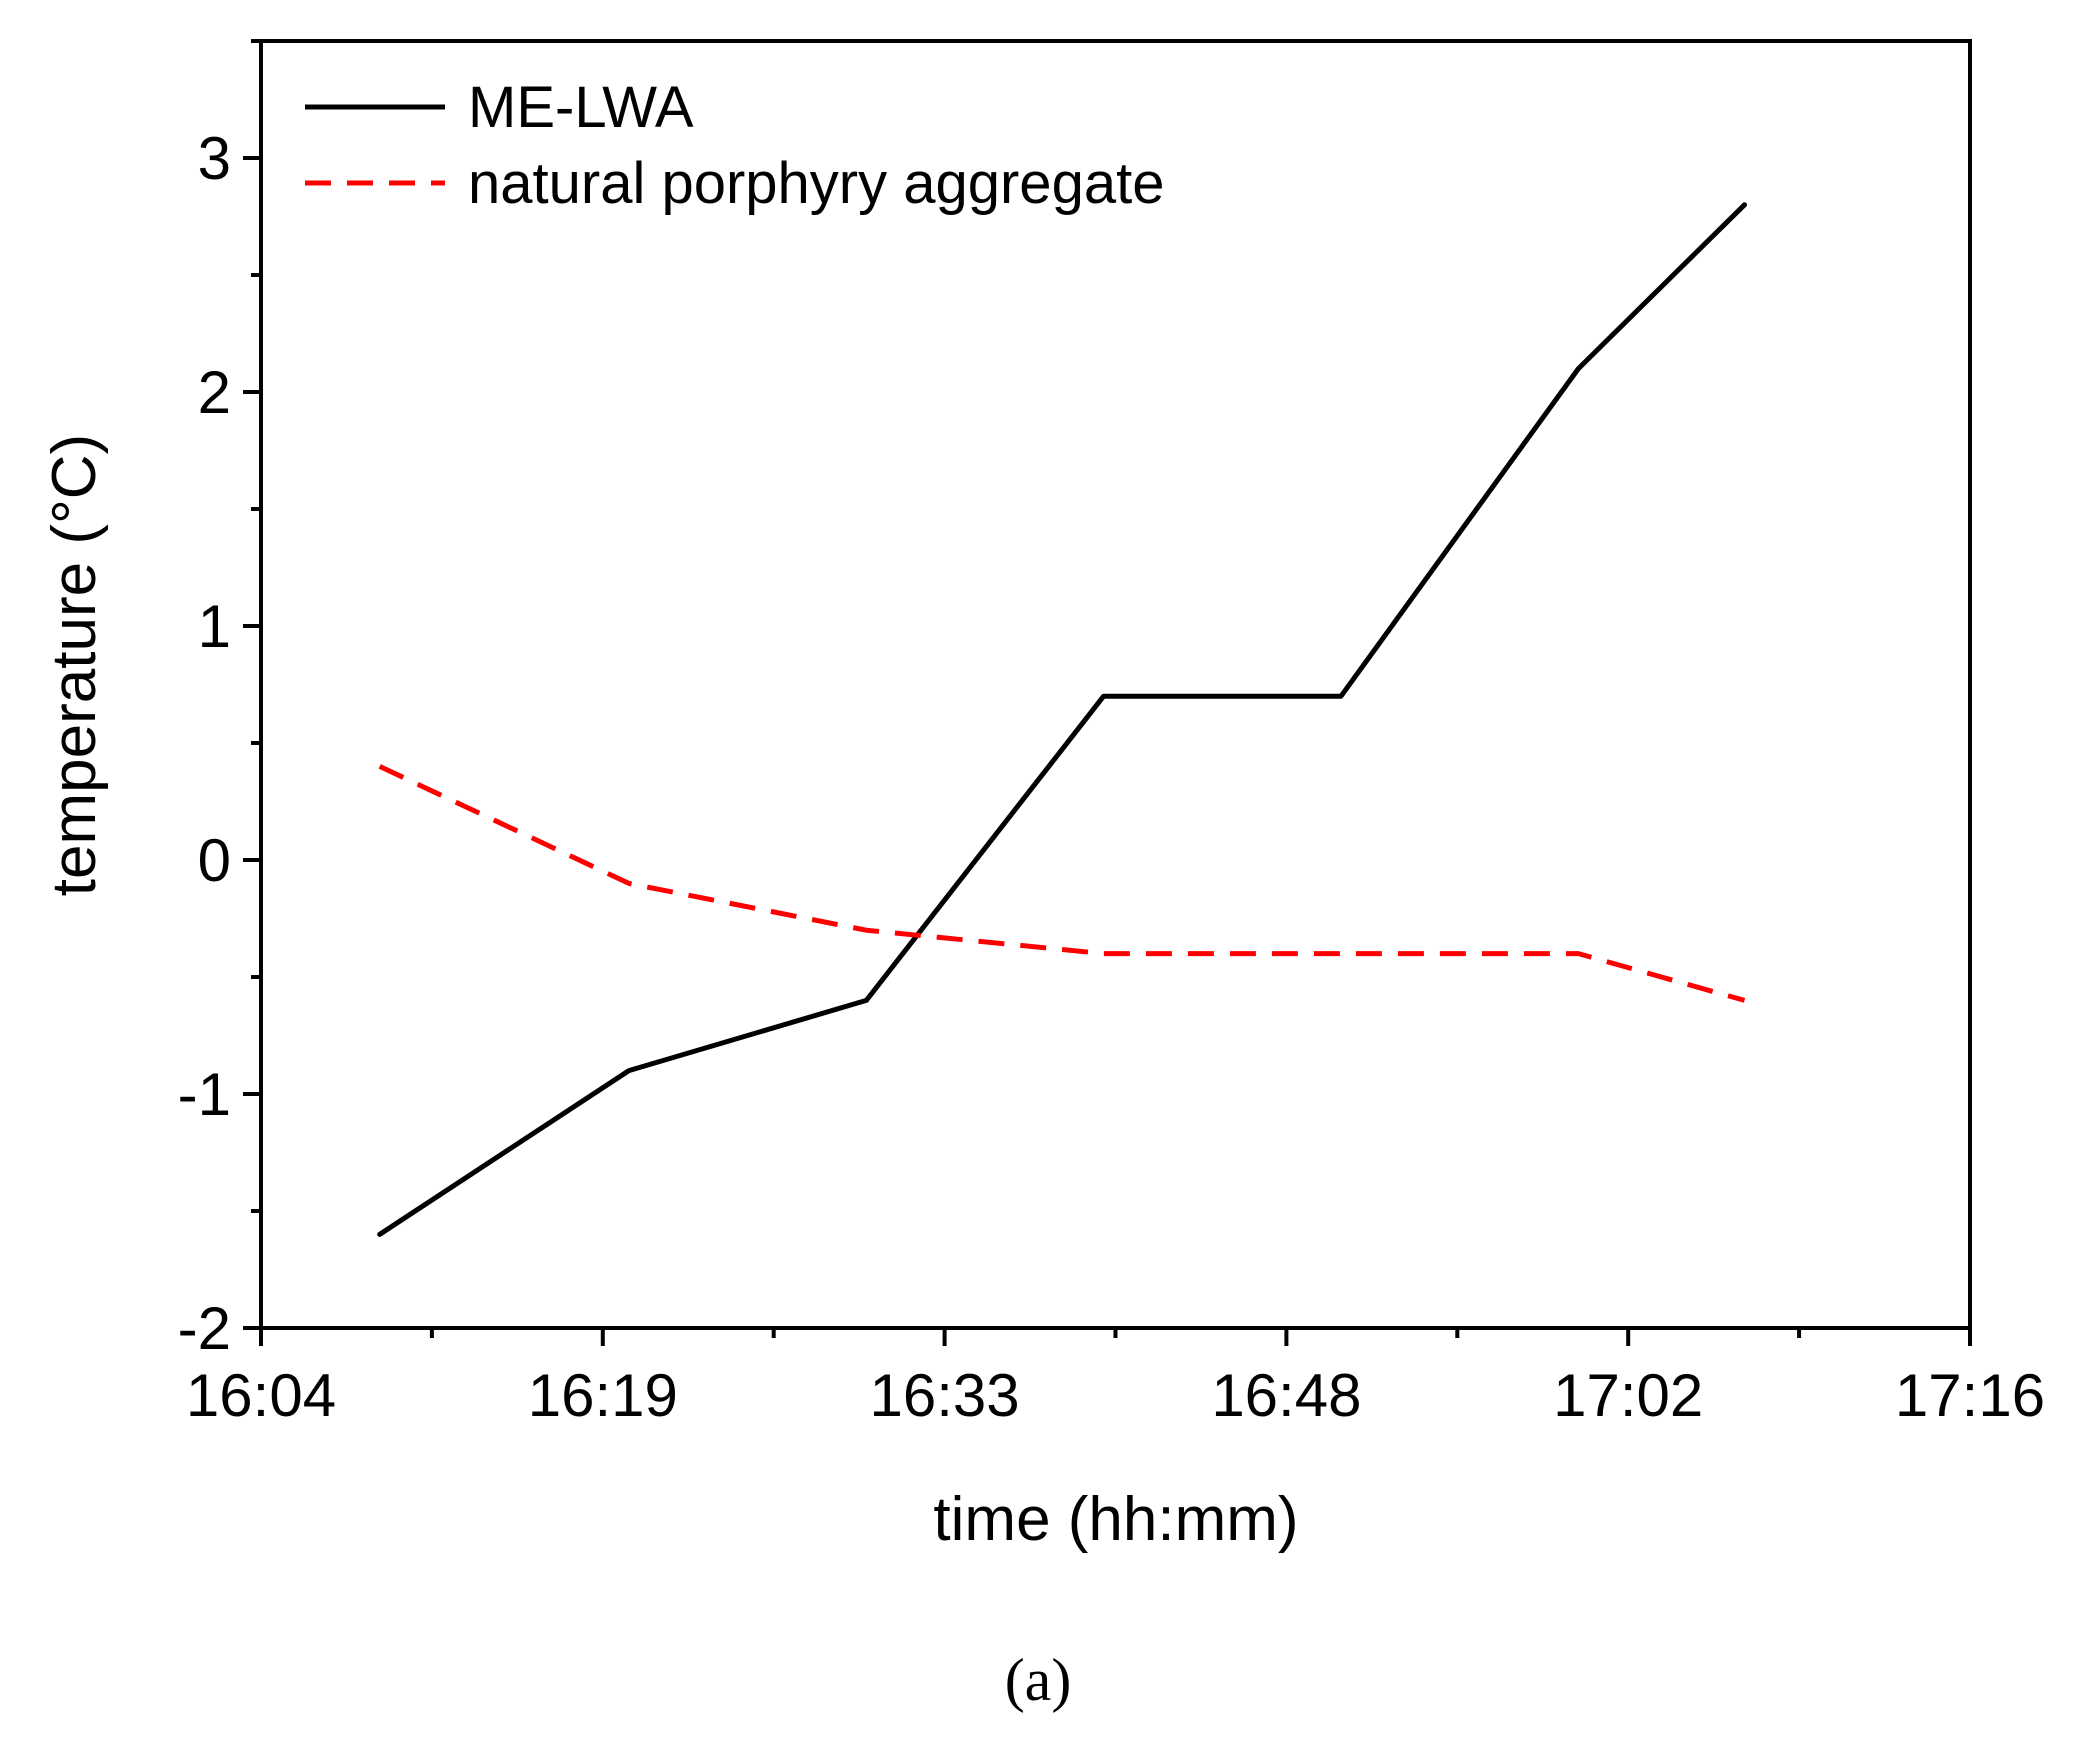  What do you see at coordinates (1286, 1395) in the screenshot?
I see `x-tick-label: 16:48` at bounding box center [1286, 1395].